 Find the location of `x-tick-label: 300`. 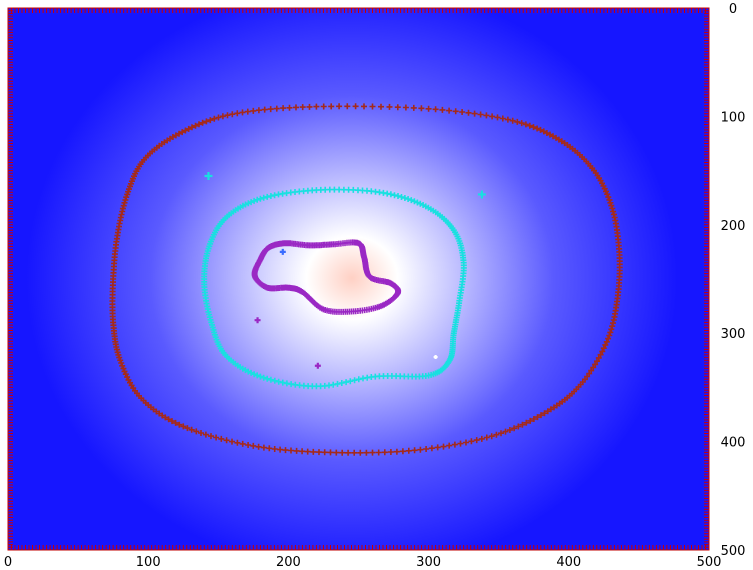

x-tick-label: 300 is located at coordinates (428, 562).